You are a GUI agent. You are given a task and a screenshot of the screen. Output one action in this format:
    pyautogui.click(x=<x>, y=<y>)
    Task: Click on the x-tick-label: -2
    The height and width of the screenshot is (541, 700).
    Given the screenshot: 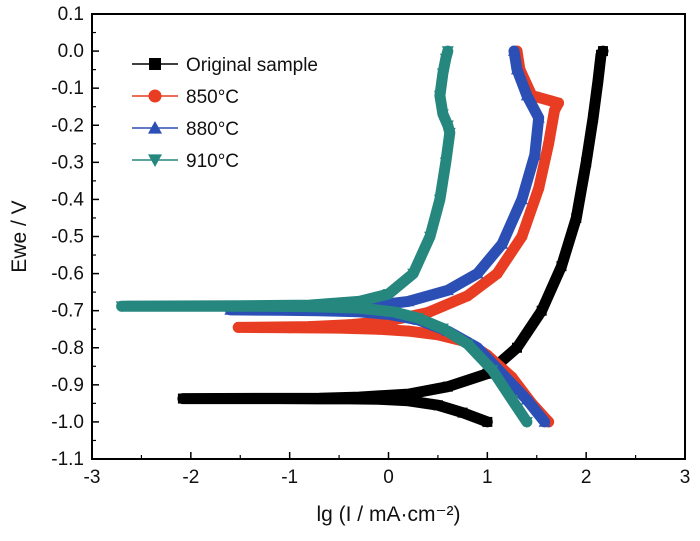 What is the action you would take?
    pyautogui.click(x=190, y=477)
    